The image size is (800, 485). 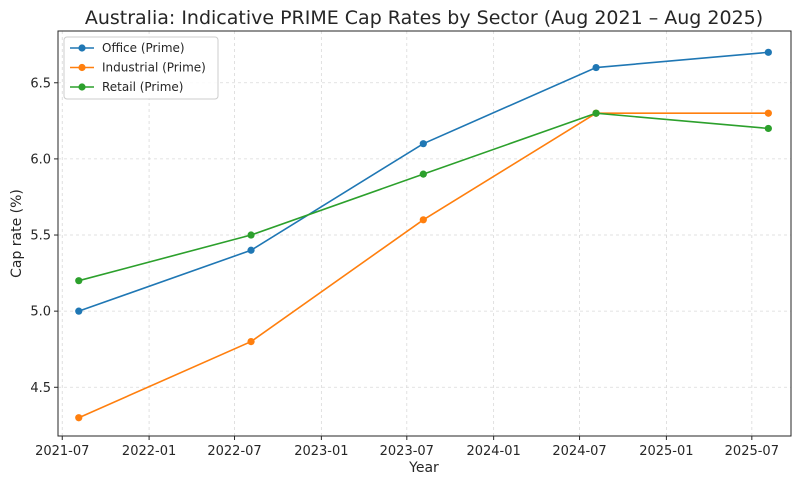 I want to click on legend-item: Office (Prime), so click(x=127, y=48).